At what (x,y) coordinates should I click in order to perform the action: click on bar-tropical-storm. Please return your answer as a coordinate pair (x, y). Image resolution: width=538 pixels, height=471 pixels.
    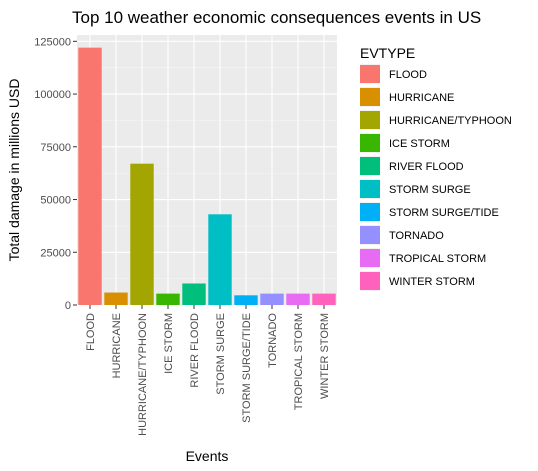
    Looking at the image, I should click on (298, 299).